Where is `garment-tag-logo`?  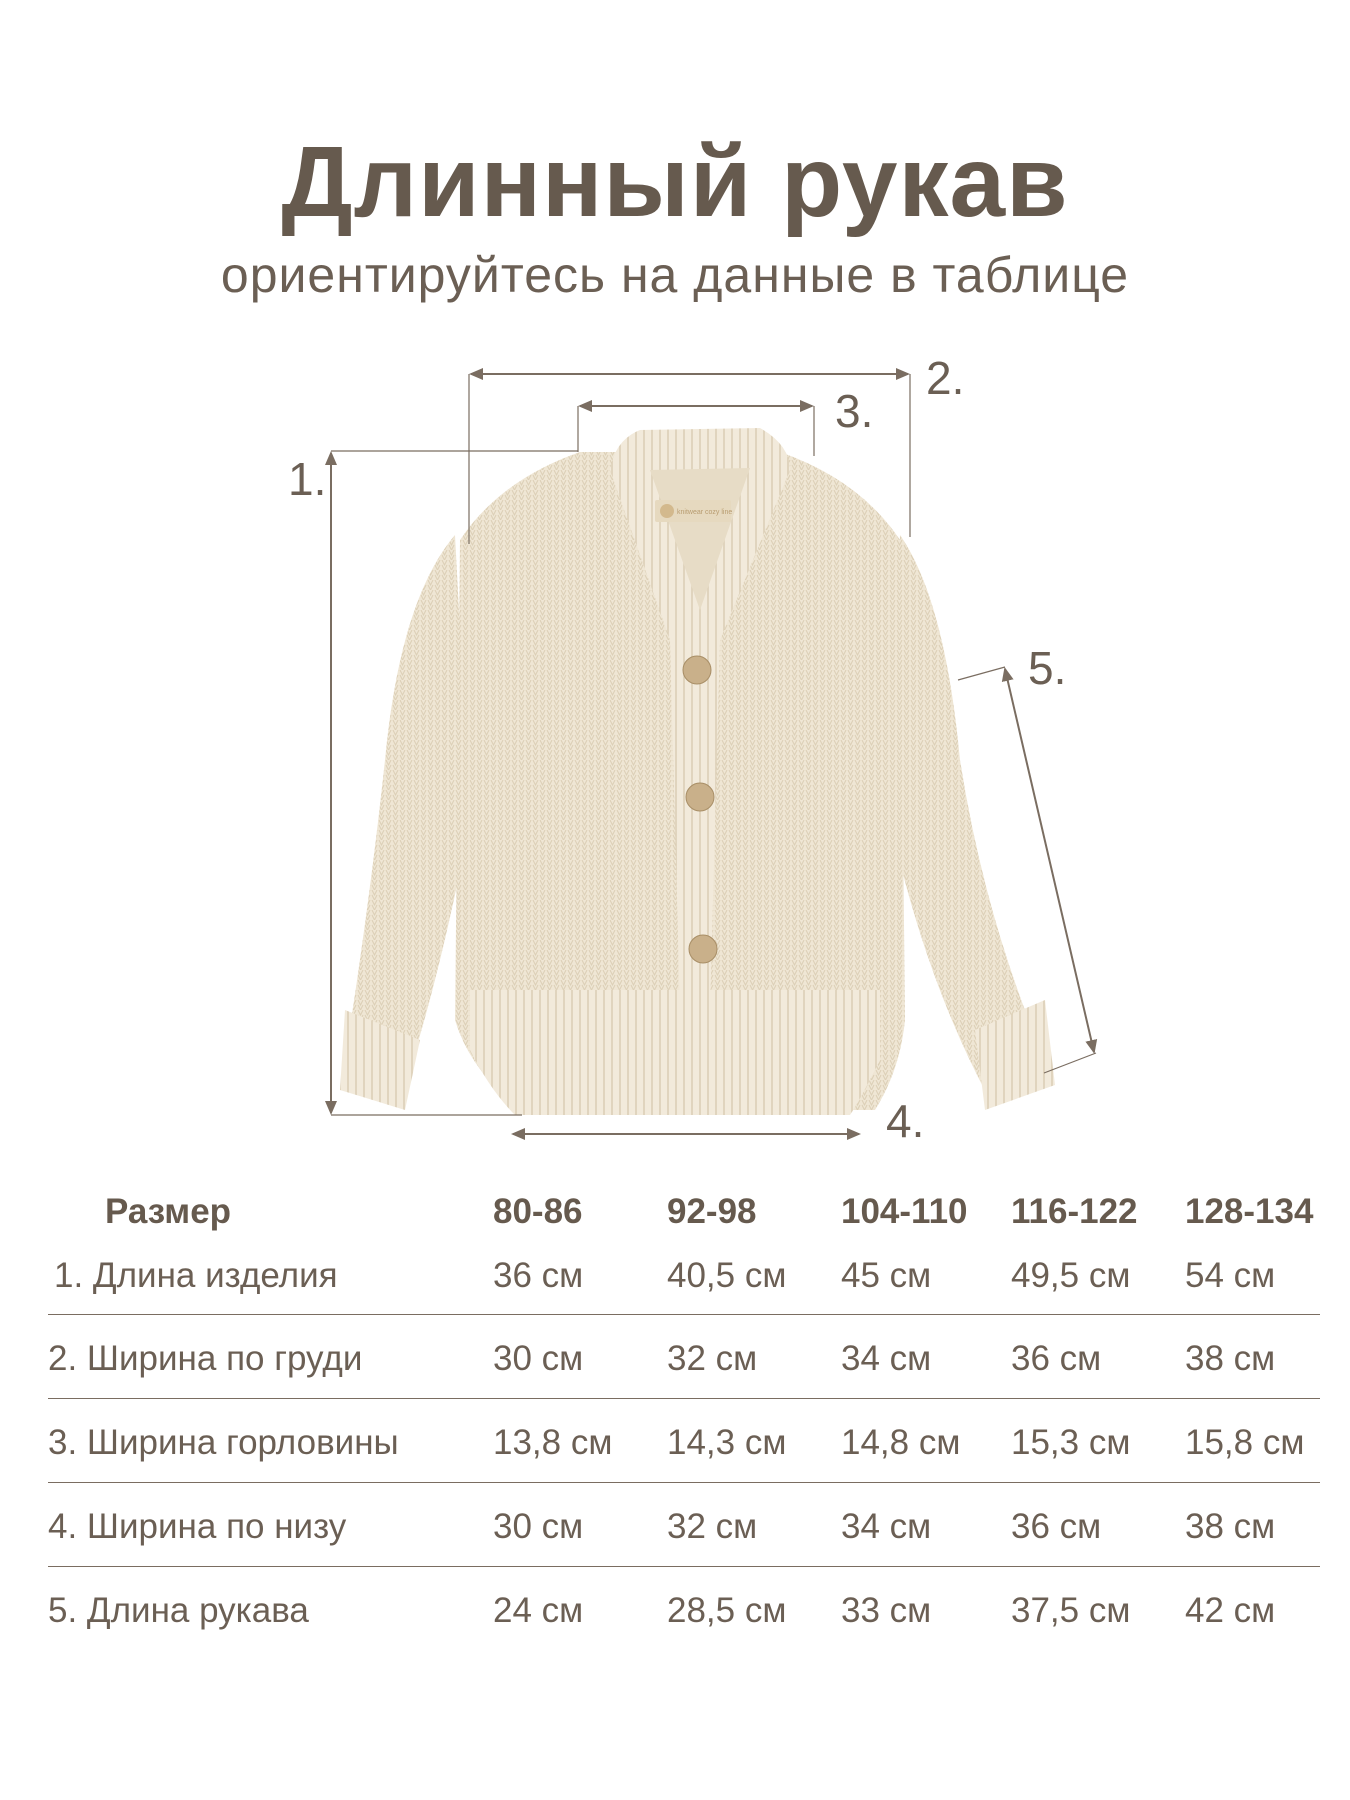
garment-tag-logo is located at coordinates (667, 511).